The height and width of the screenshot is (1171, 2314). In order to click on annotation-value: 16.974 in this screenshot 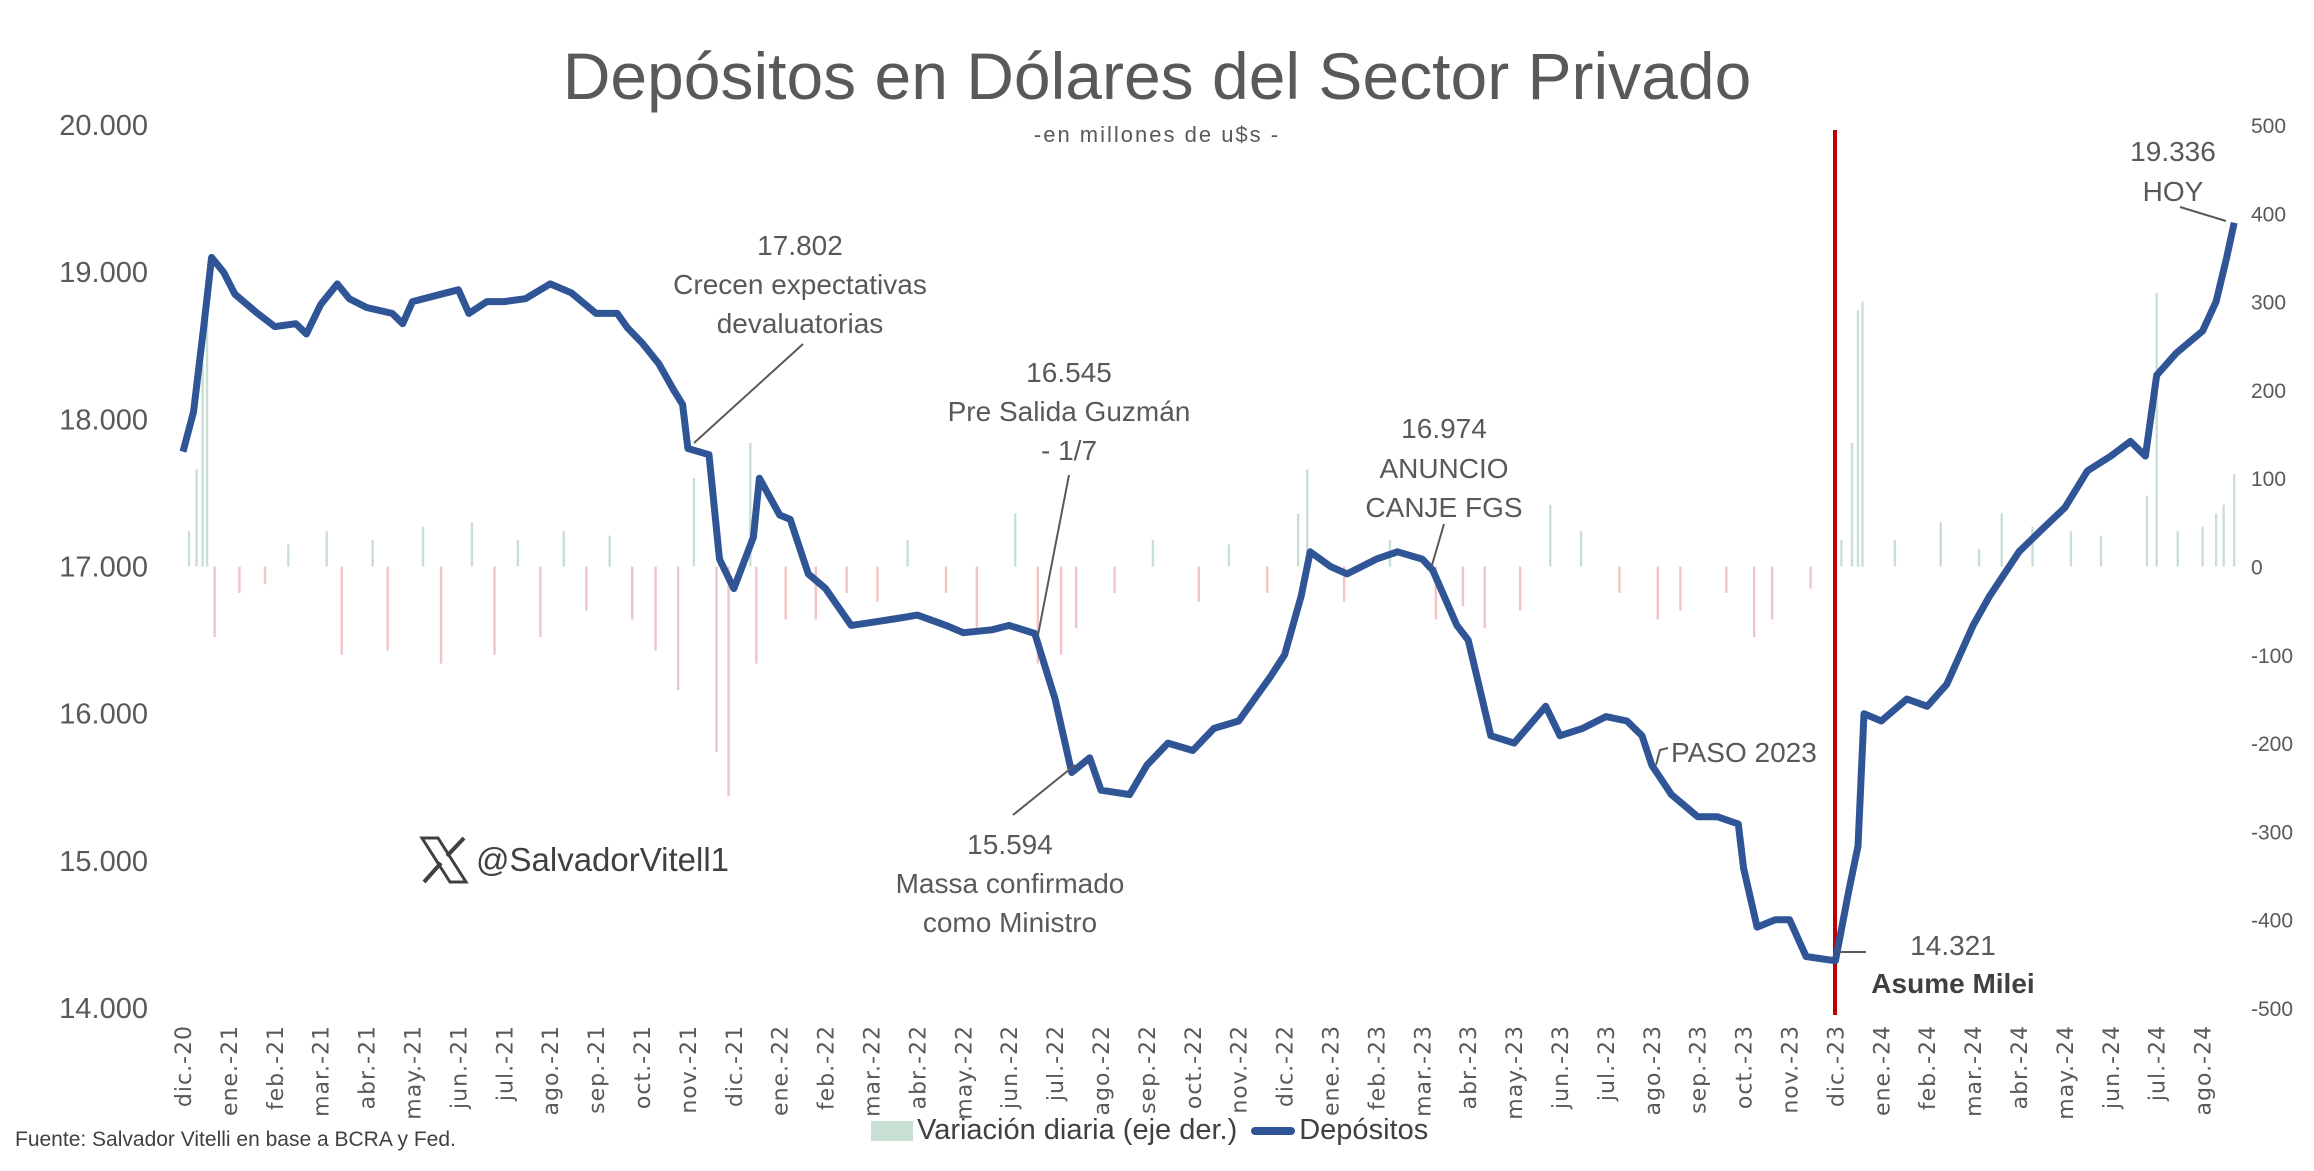, I will do `click(1444, 428)`.